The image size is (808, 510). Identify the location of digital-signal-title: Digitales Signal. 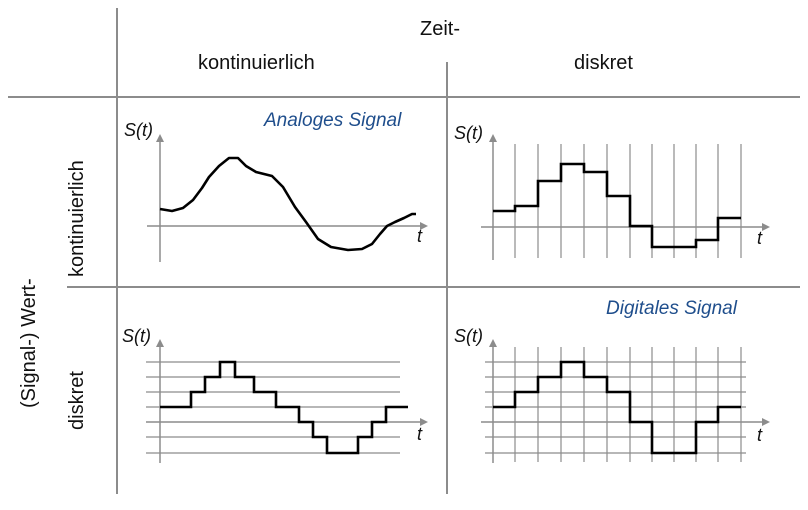
(671, 308).